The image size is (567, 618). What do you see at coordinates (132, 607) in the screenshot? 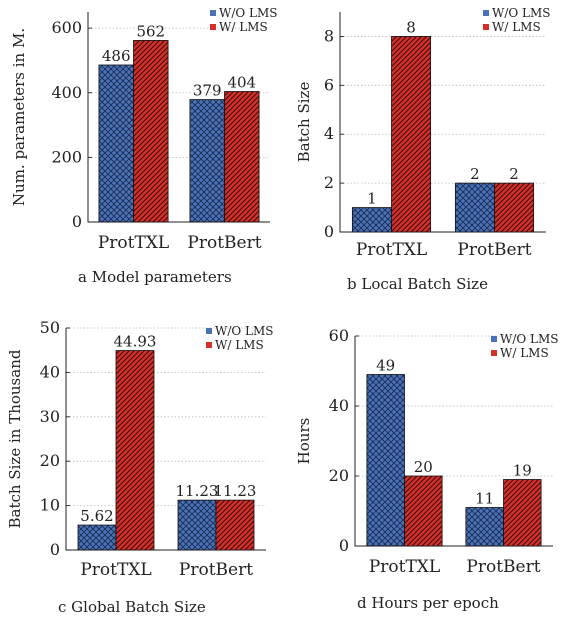
I see `caption-global-batch-size: c Global Batch Size` at bounding box center [132, 607].